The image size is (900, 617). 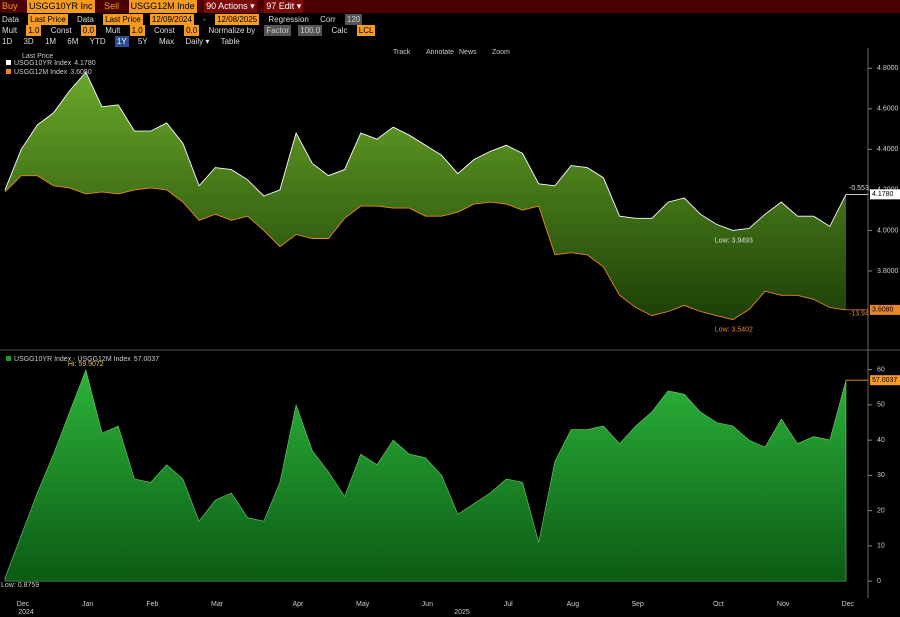 What do you see at coordinates (73, 41) in the screenshot?
I see `range-button: 6M` at bounding box center [73, 41].